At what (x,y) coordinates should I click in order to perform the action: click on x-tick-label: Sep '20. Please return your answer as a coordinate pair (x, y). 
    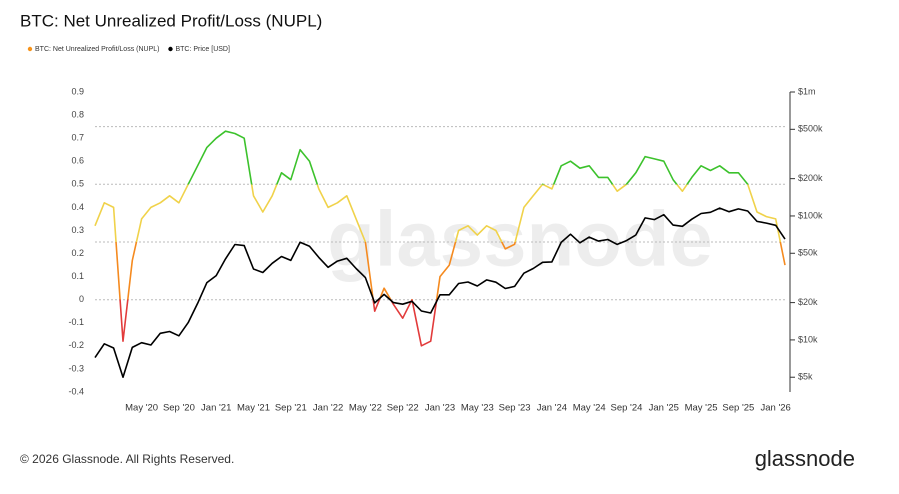
    Looking at the image, I should click on (179, 408).